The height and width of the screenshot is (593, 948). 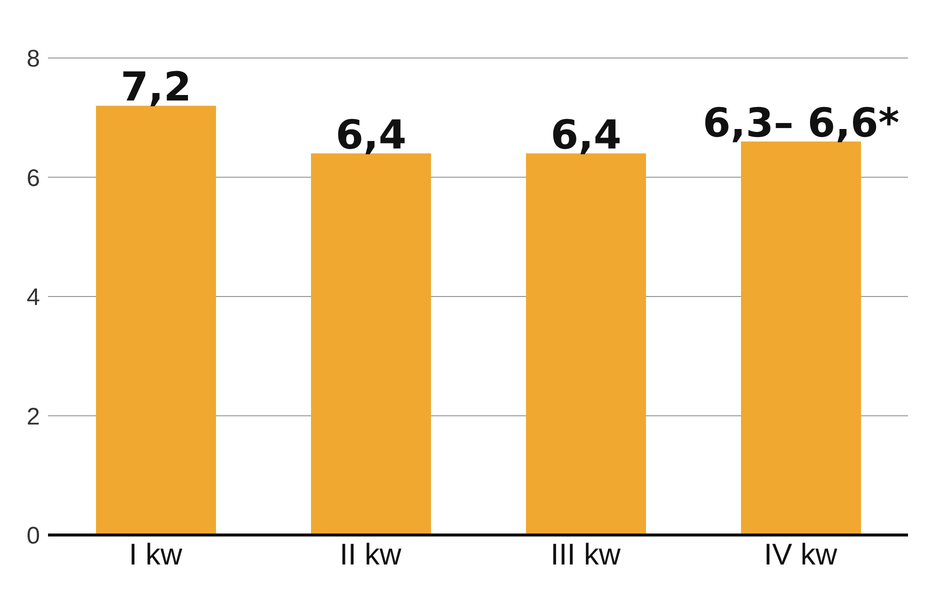 What do you see at coordinates (33, 178) in the screenshot?
I see `y-tick-label: 6` at bounding box center [33, 178].